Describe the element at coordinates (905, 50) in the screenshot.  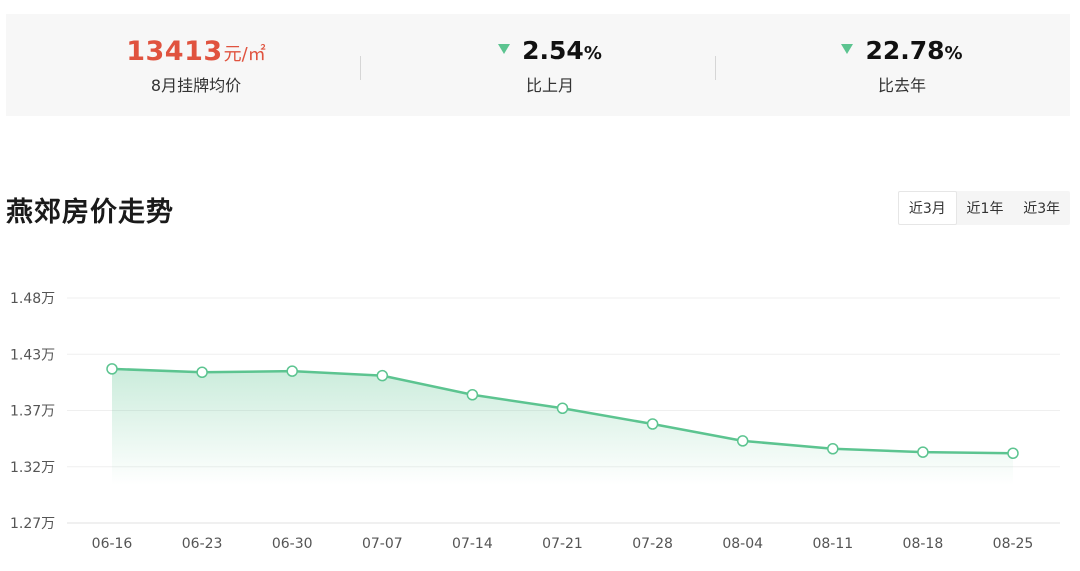
I see `yoy-change-value: 22.78` at that location.